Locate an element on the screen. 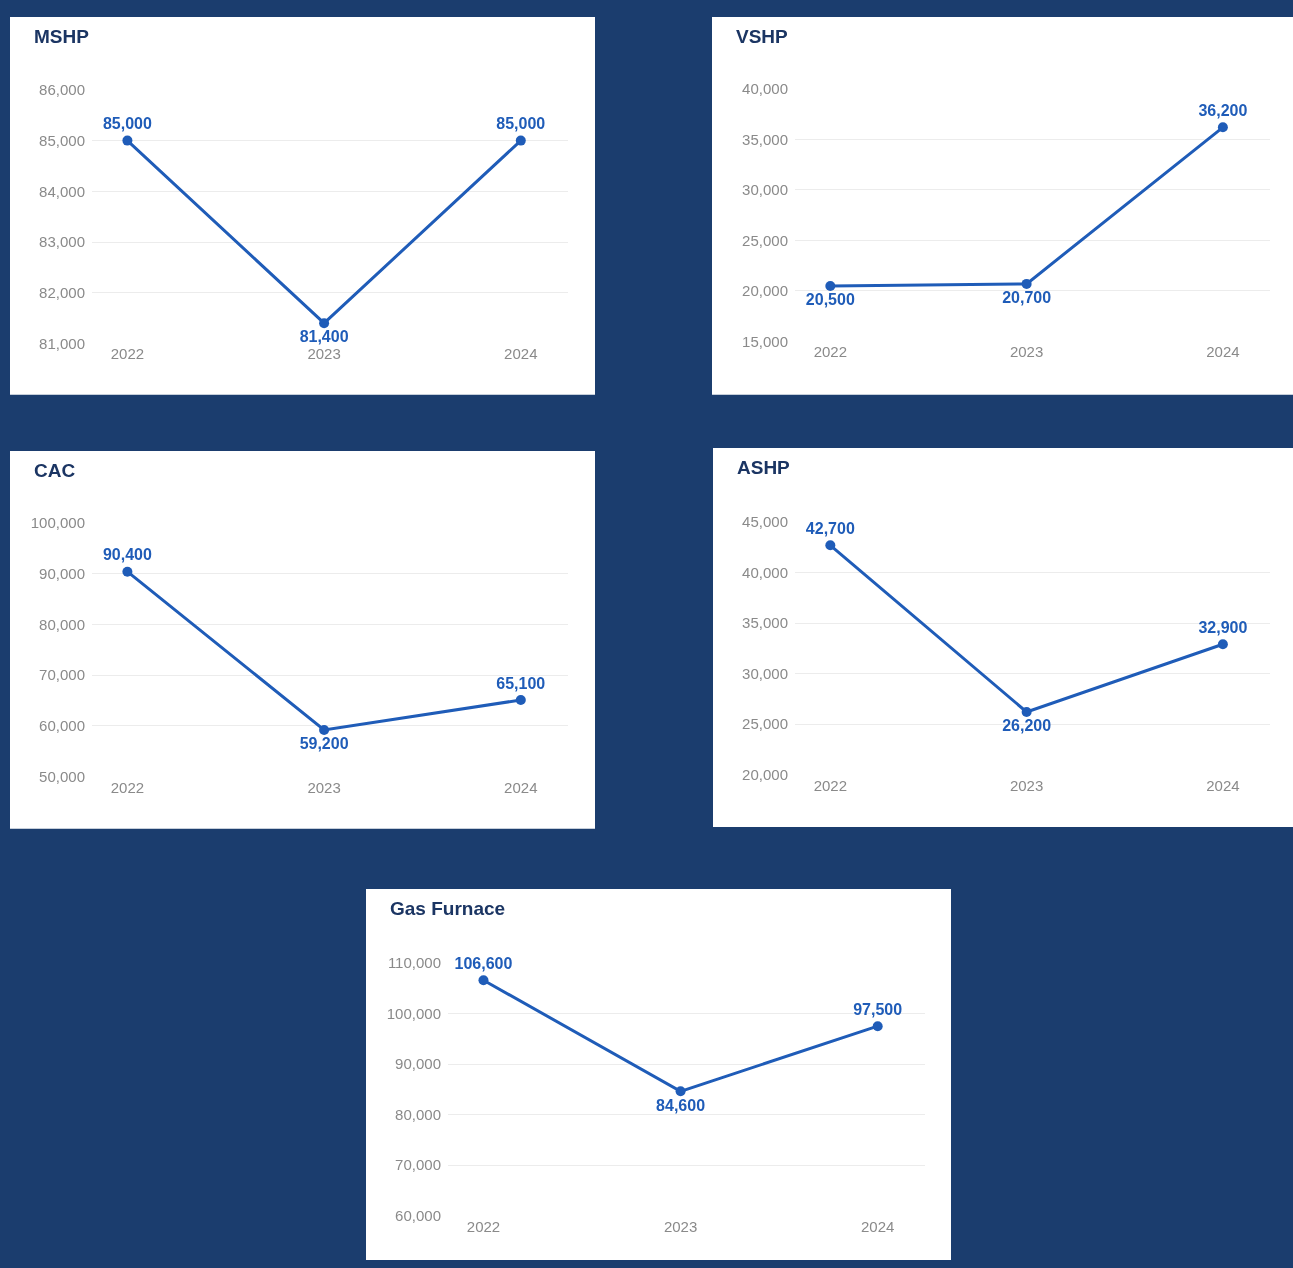 The width and height of the screenshot is (1293, 1268). chart-title: ASHP is located at coordinates (764, 467).